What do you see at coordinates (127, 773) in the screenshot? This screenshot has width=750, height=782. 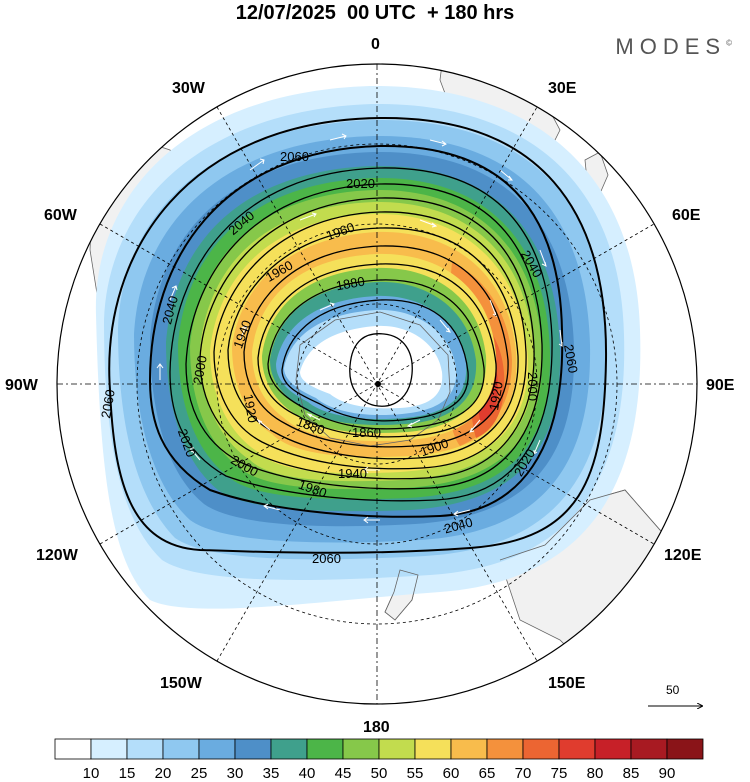 I see `colorbar-tick-label: 15` at bounding box center [127, 773].